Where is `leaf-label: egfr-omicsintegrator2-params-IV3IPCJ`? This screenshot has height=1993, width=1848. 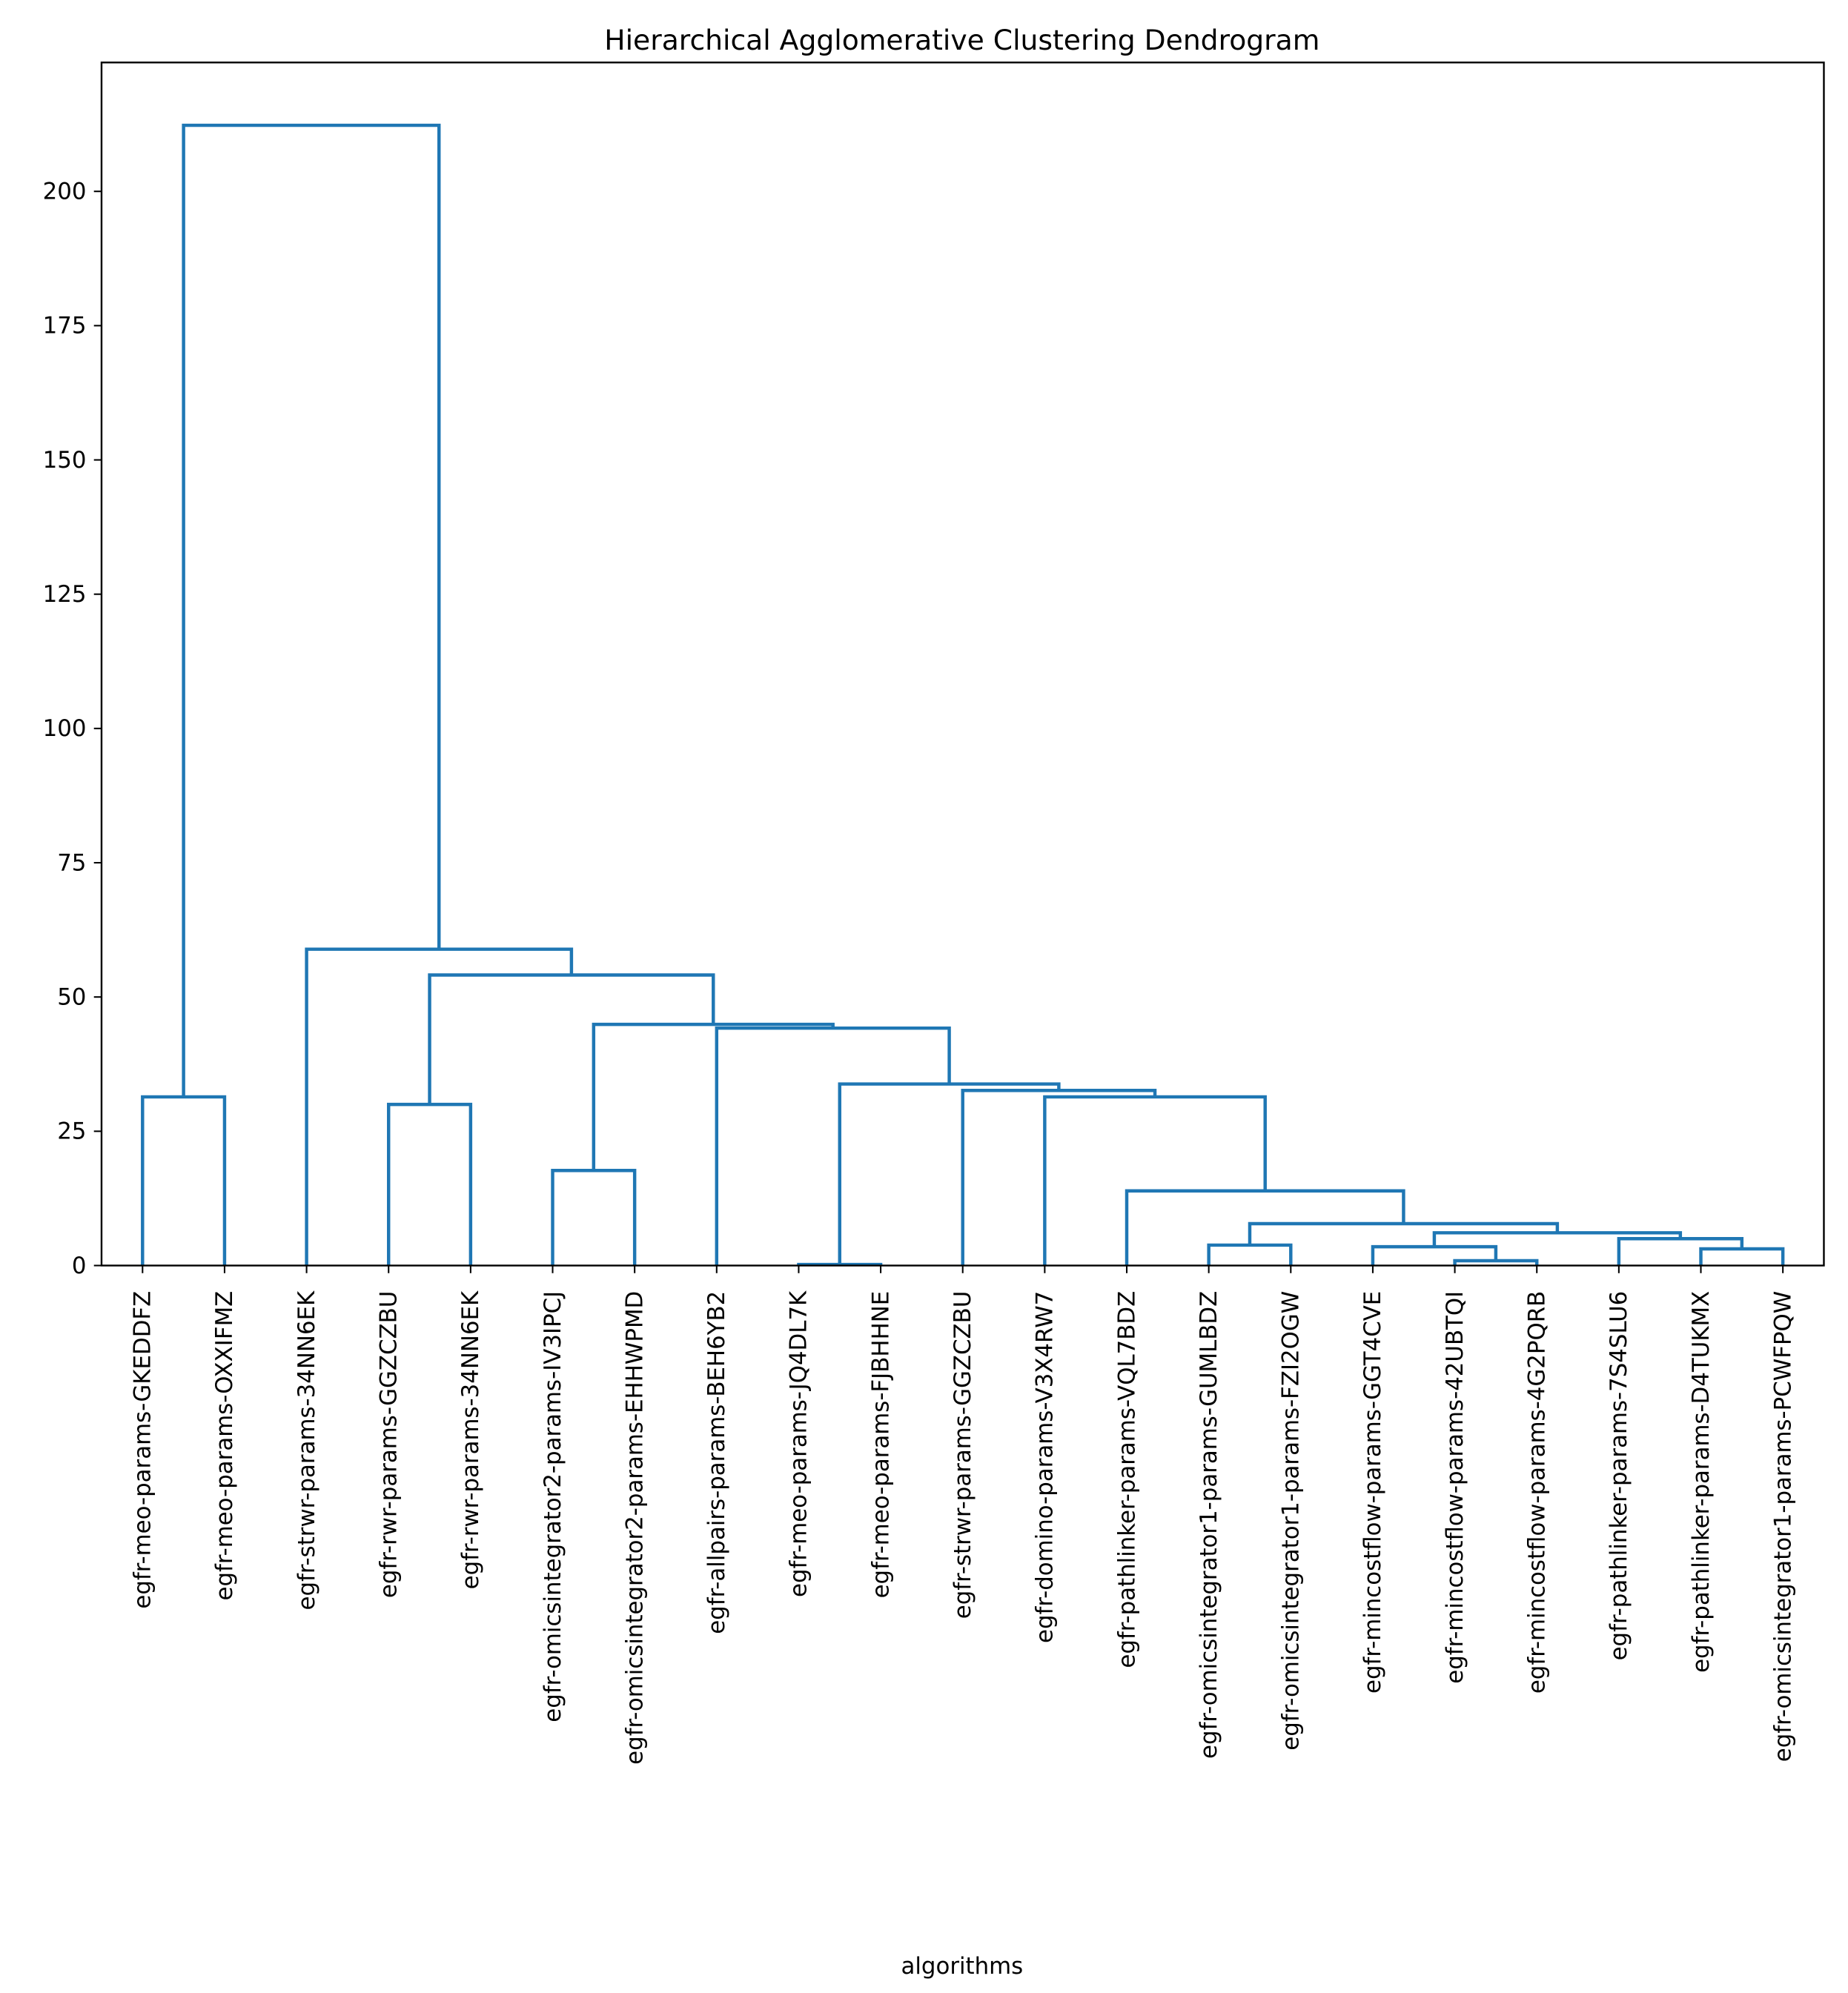
leaf-label: egfr-omicsintegrator2-params-IV3IPCJ is located at coordinates (553, 1506).